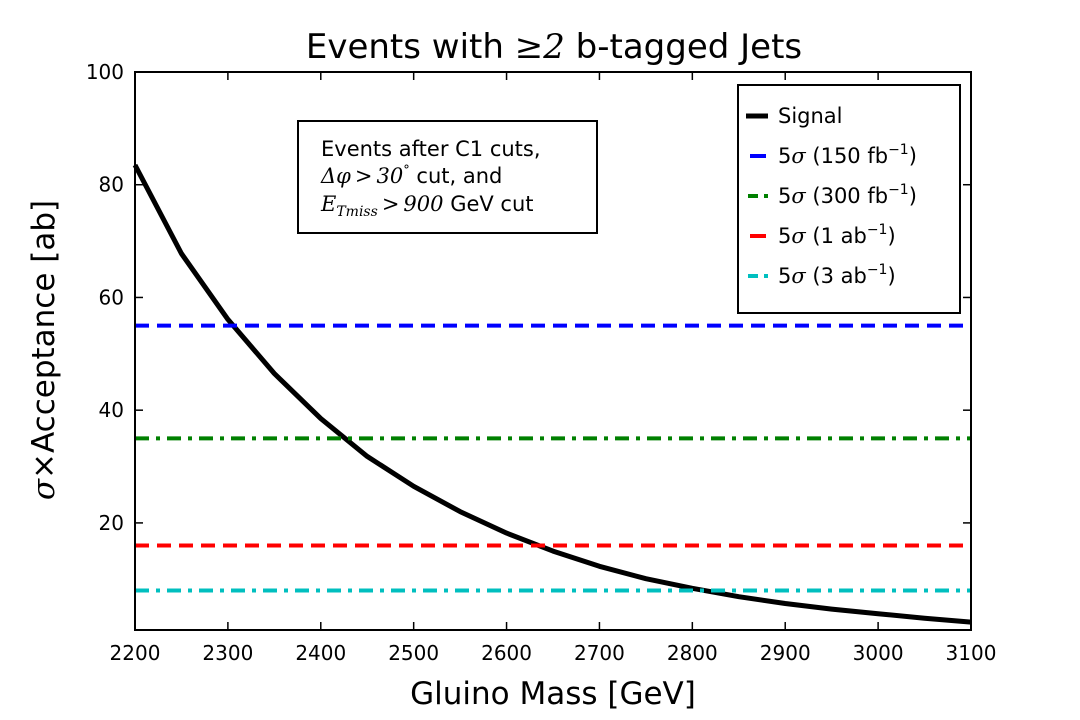 This screenshot has height=720, width=1080. What do you see at coordinates (111, 410) in the screenshot?
I see `y-tick-label-1: 40` at bounding box center [111, 410].